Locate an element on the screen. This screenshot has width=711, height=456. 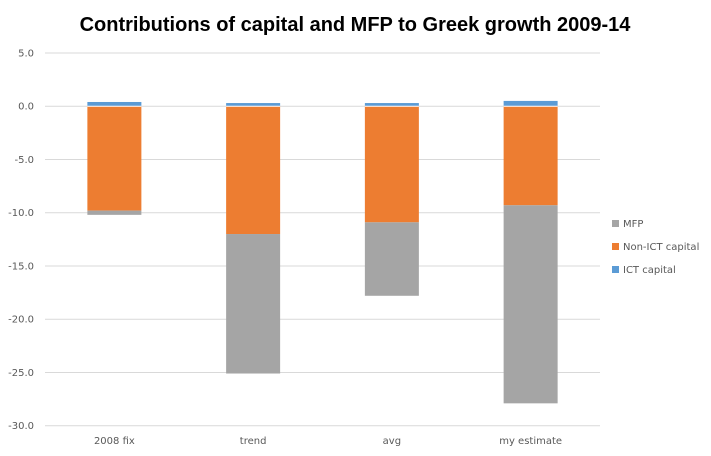
y-axis-ticks: 5.0 0.0 -5.0 -10.0 -15.0 -20.0 -25.0 -30.0 is located at coordinates (21, 241).